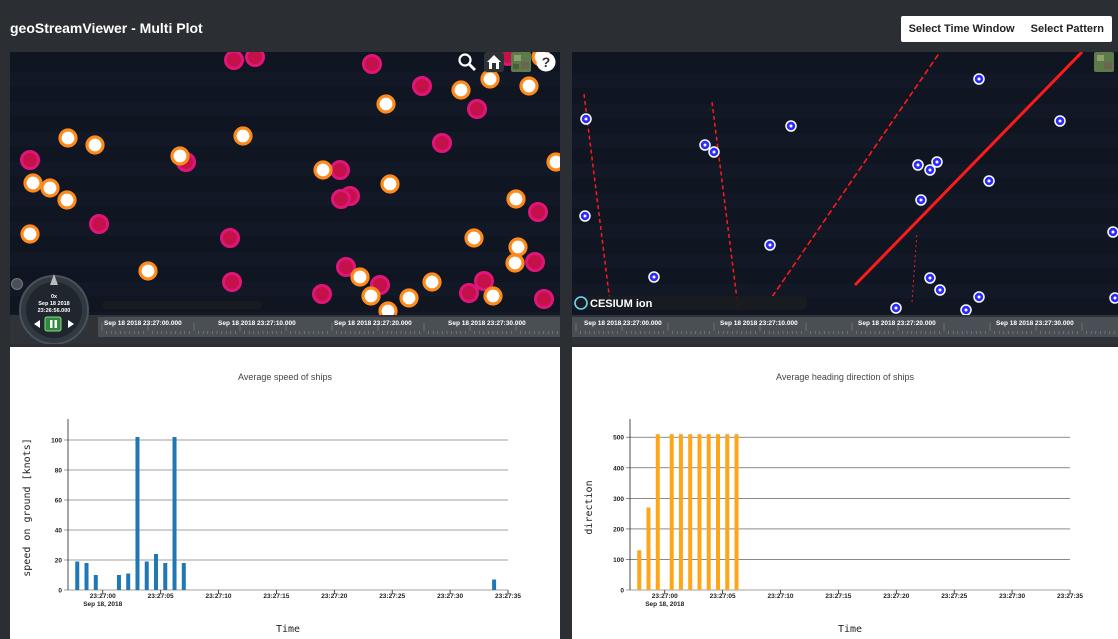 The width and height of the screenshot is (1118, 639). I want to click on y-tick-label: 40, so click(59, 531).